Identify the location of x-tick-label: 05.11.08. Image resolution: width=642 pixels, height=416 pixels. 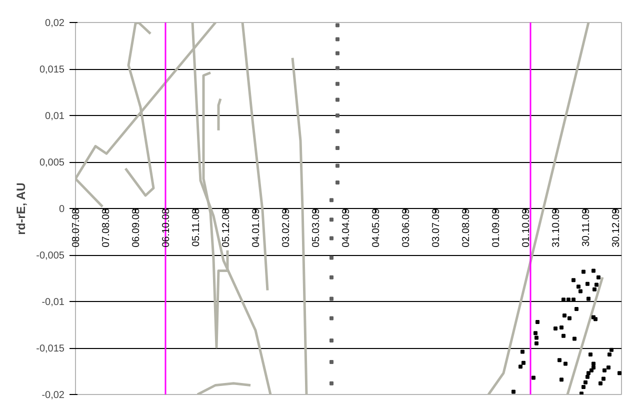
(196, 227).